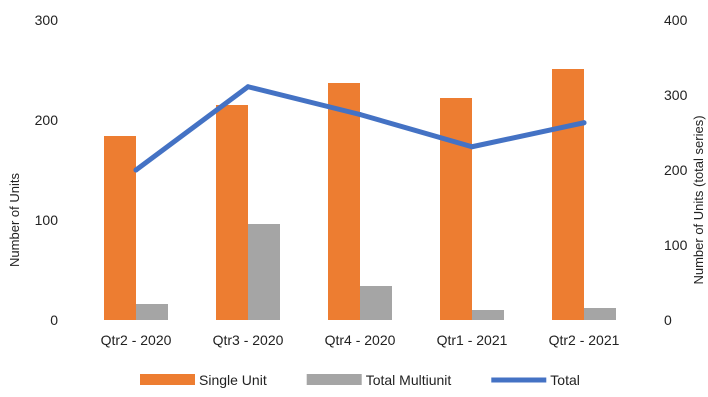  I want to click on y-axis-title: Number of Units, so click(14, 220).